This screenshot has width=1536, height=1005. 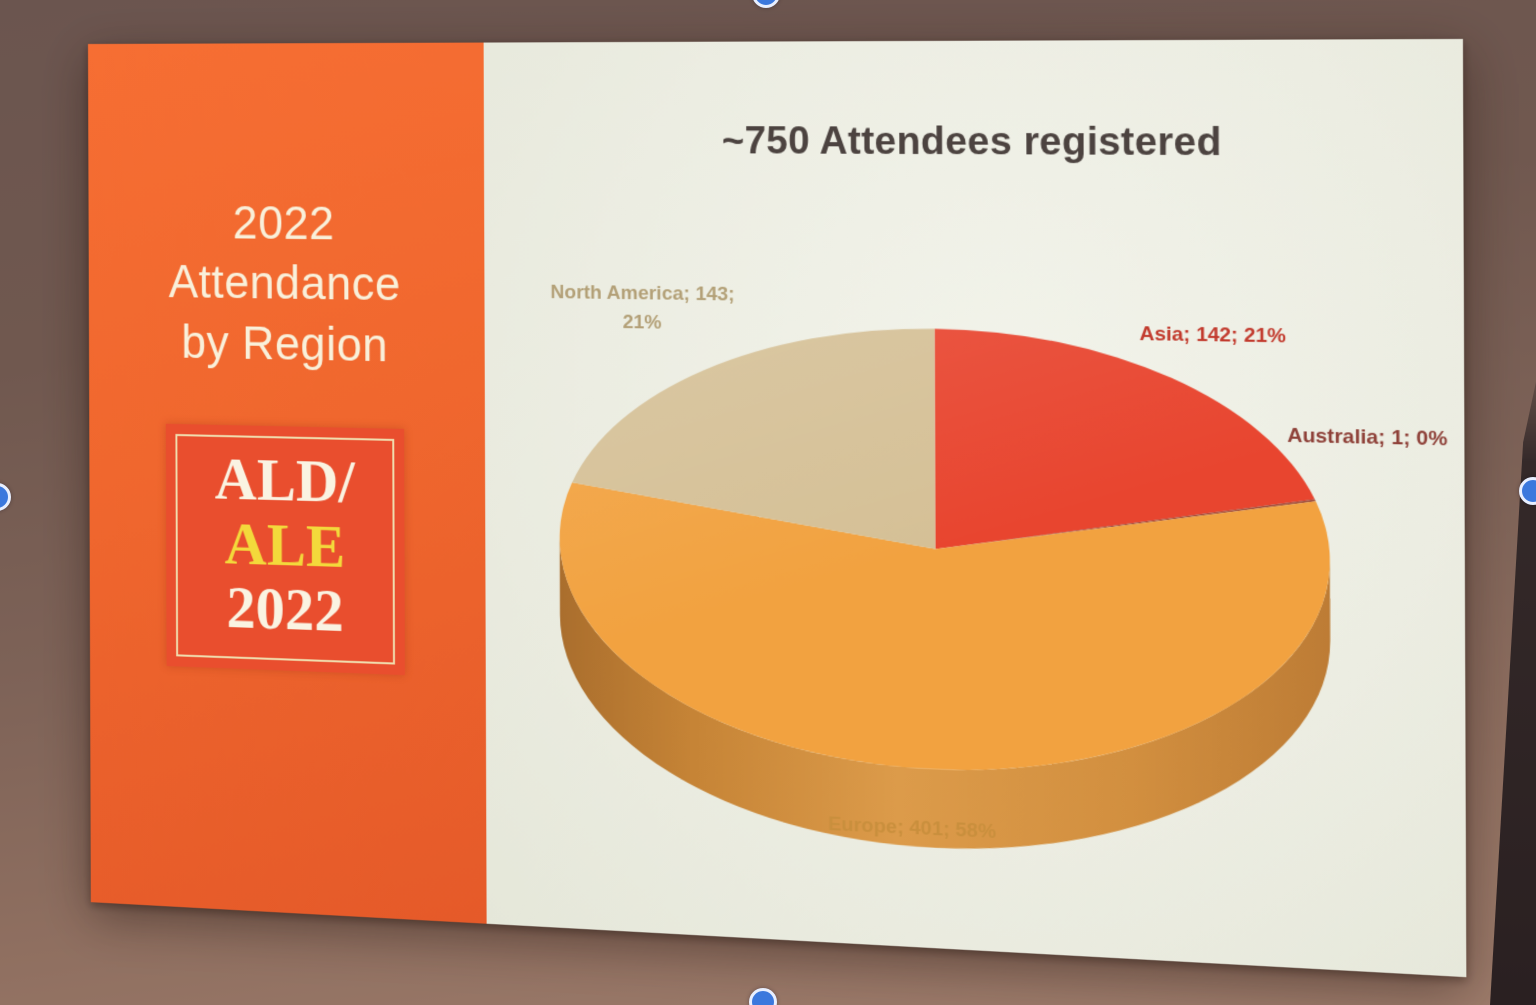 What do you see at coordinates (285, 544) in the screenshot?
I see `logo-line-ale: ALE` at bounding box center [285, 544].